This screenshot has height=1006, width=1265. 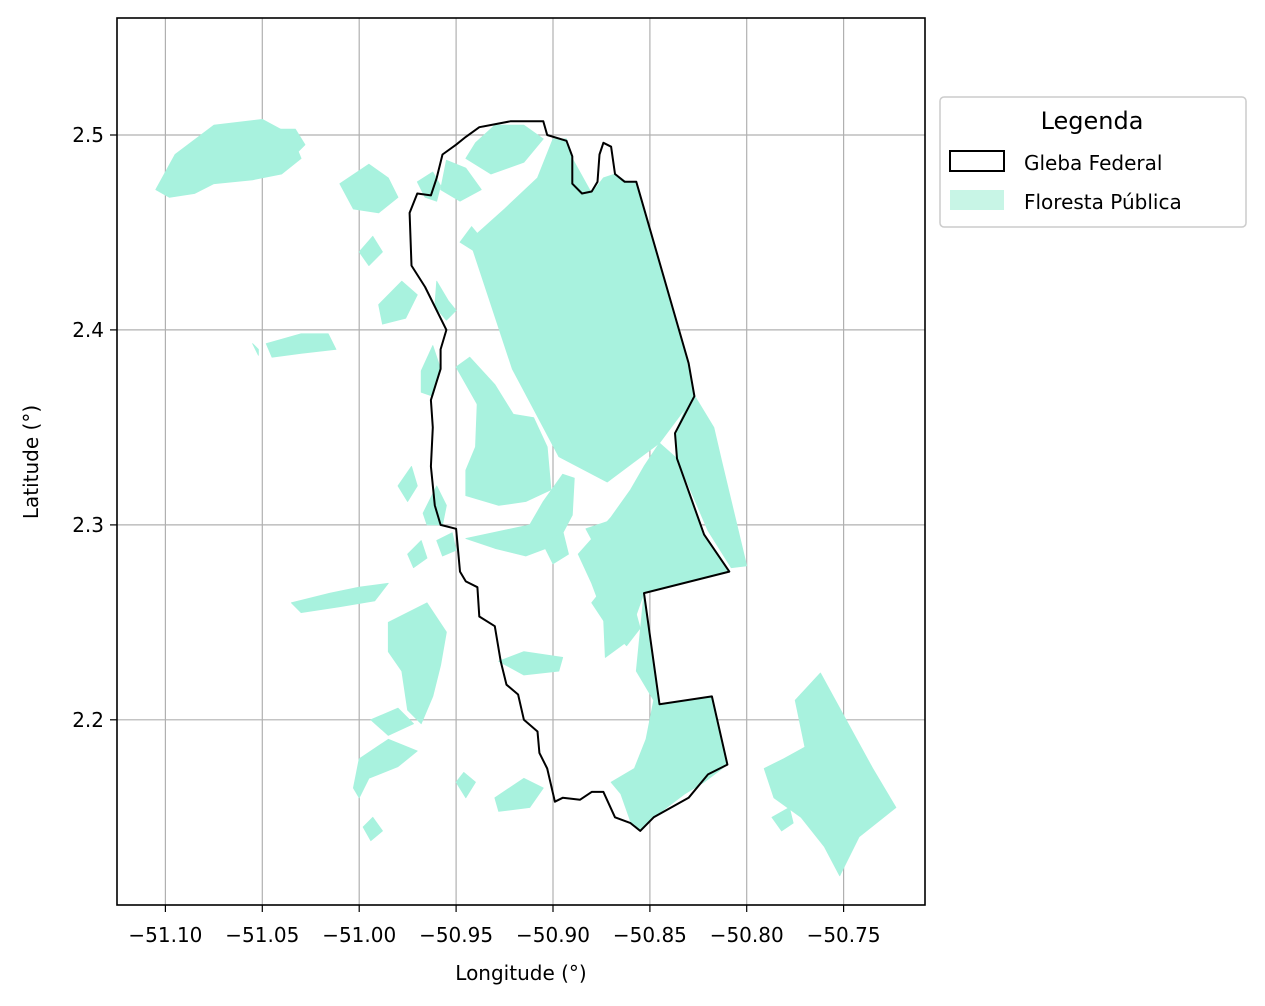 What do you see at coordinates (262, 935) in the screenshot?
I see `x-tick-label: −51.05` at bounding box center [262, 935].